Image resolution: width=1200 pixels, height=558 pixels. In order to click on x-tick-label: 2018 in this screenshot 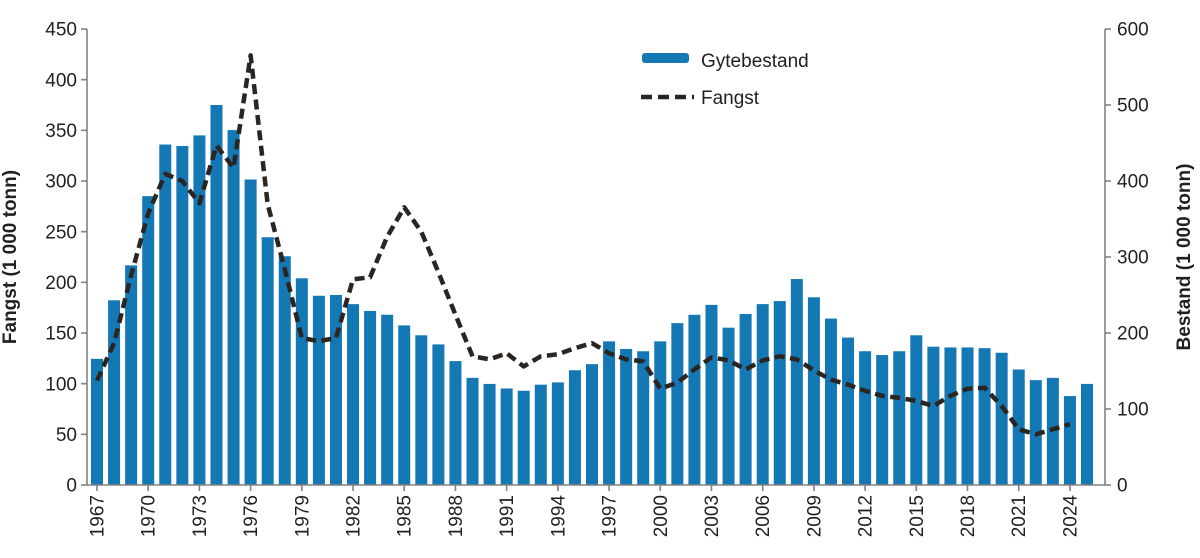, I will do `click(968, 516)`.